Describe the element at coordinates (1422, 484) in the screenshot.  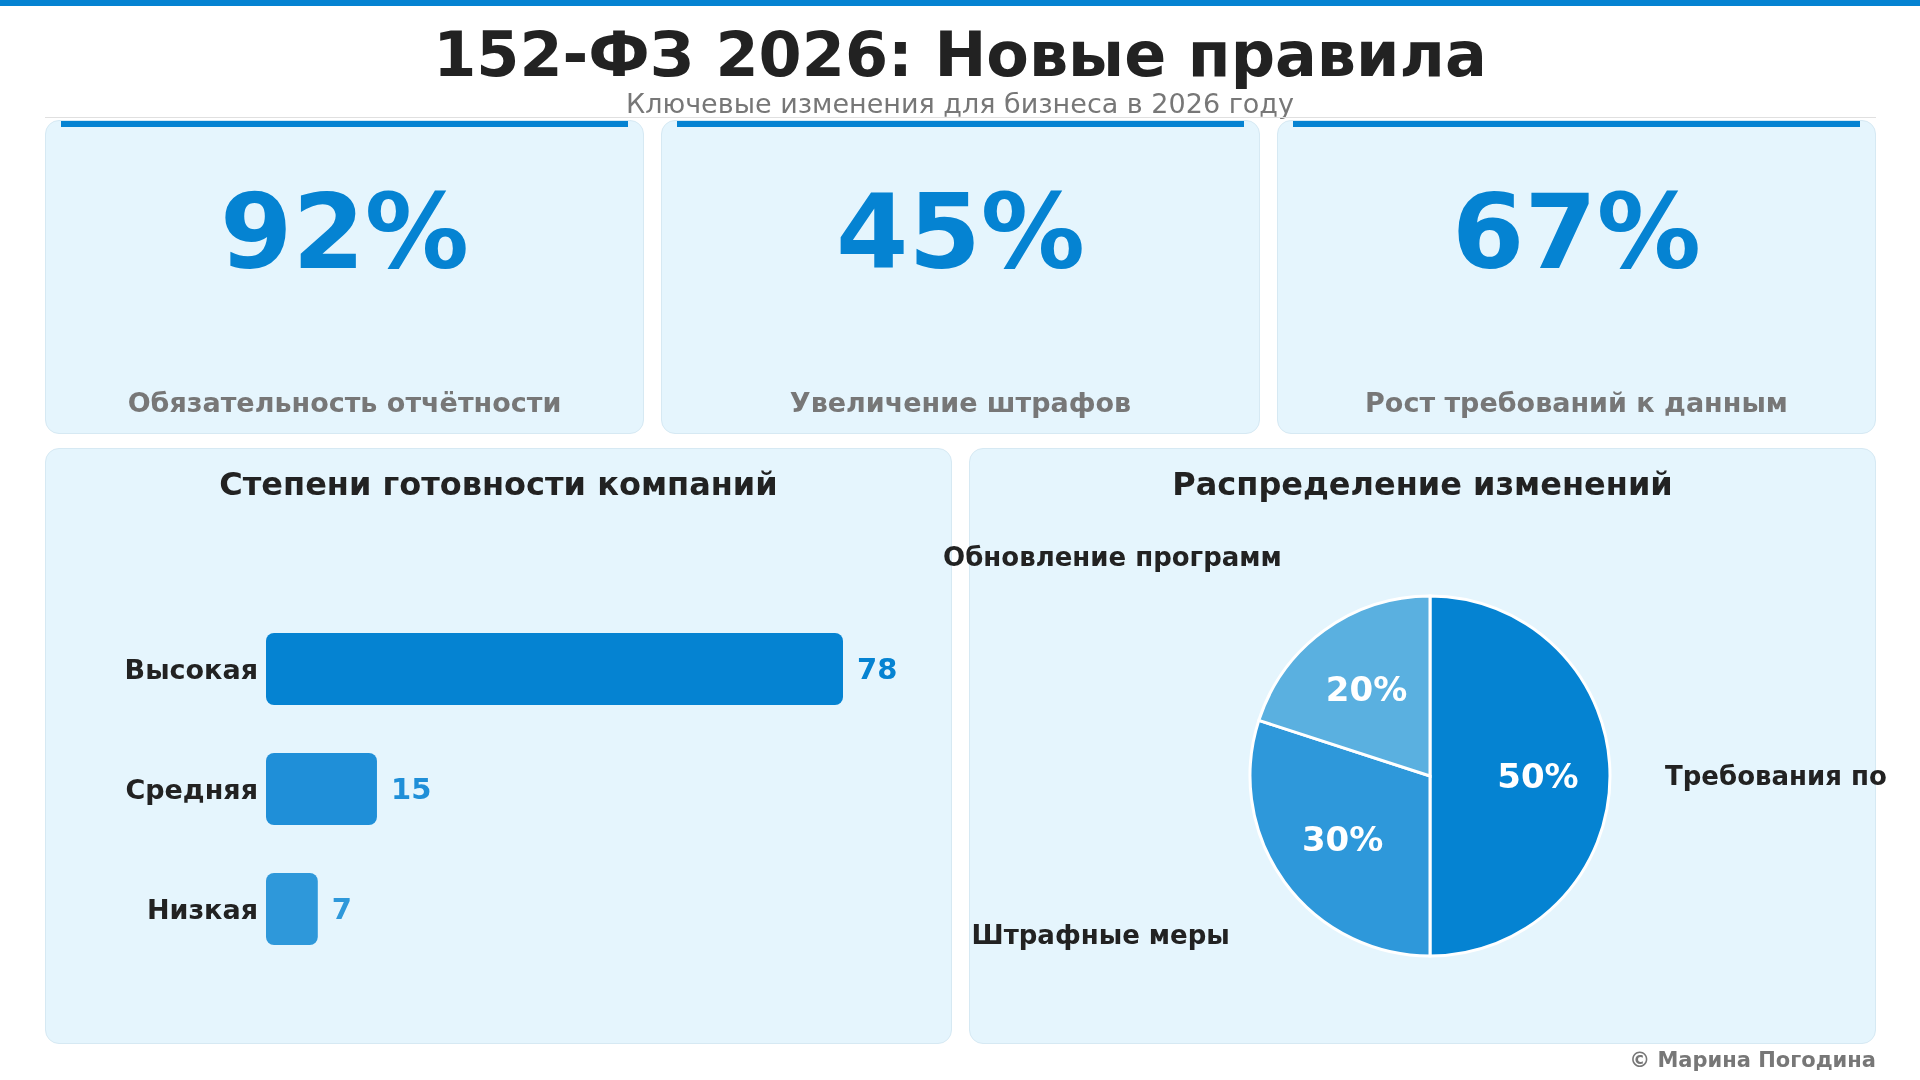
I see `chart-title: Распределение изменений` at that location.